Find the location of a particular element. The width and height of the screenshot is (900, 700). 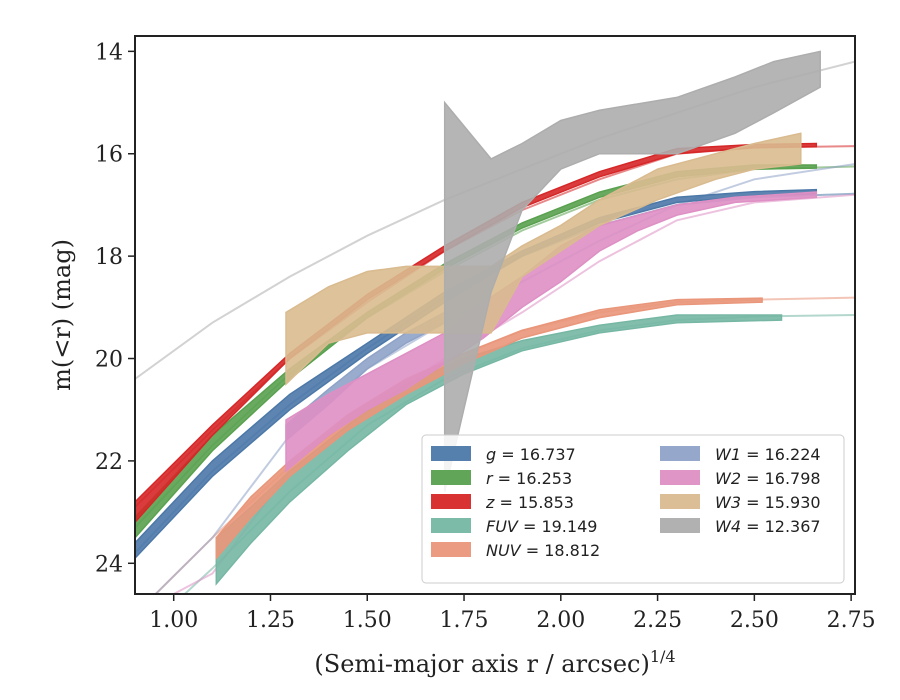

y-tick-label: 20 is located at coordinates (109, 360).